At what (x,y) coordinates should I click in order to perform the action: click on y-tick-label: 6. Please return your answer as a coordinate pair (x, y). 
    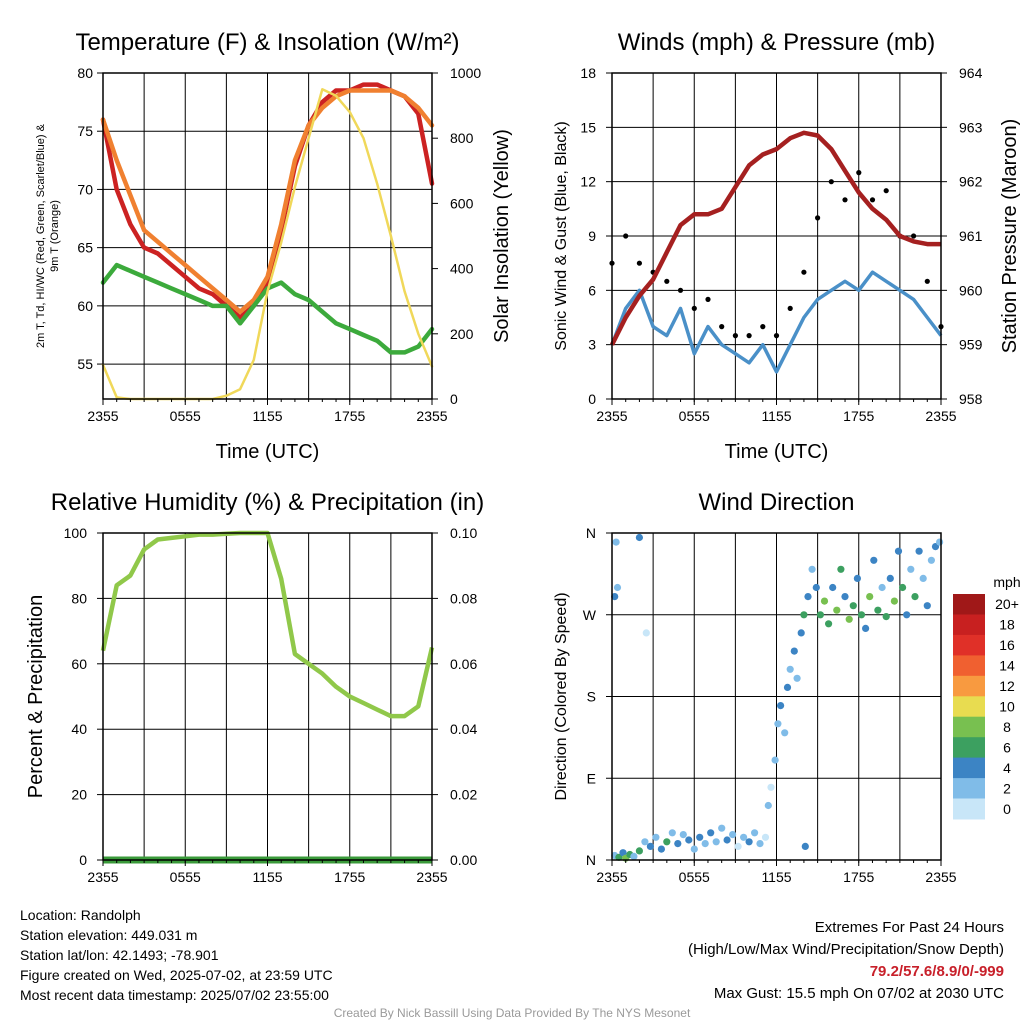
    Looking at the image, I should click on (592, 290).